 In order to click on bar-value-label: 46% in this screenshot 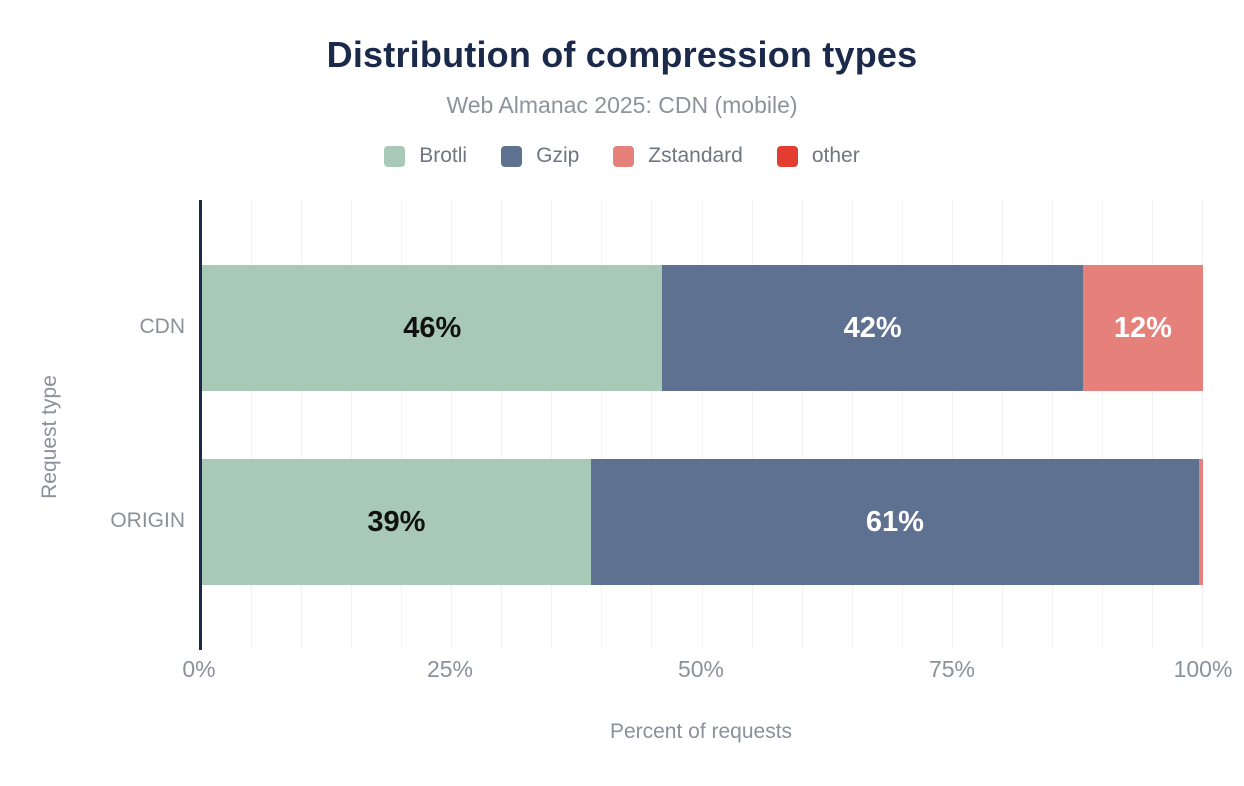, I will do `click(432, 327)`.